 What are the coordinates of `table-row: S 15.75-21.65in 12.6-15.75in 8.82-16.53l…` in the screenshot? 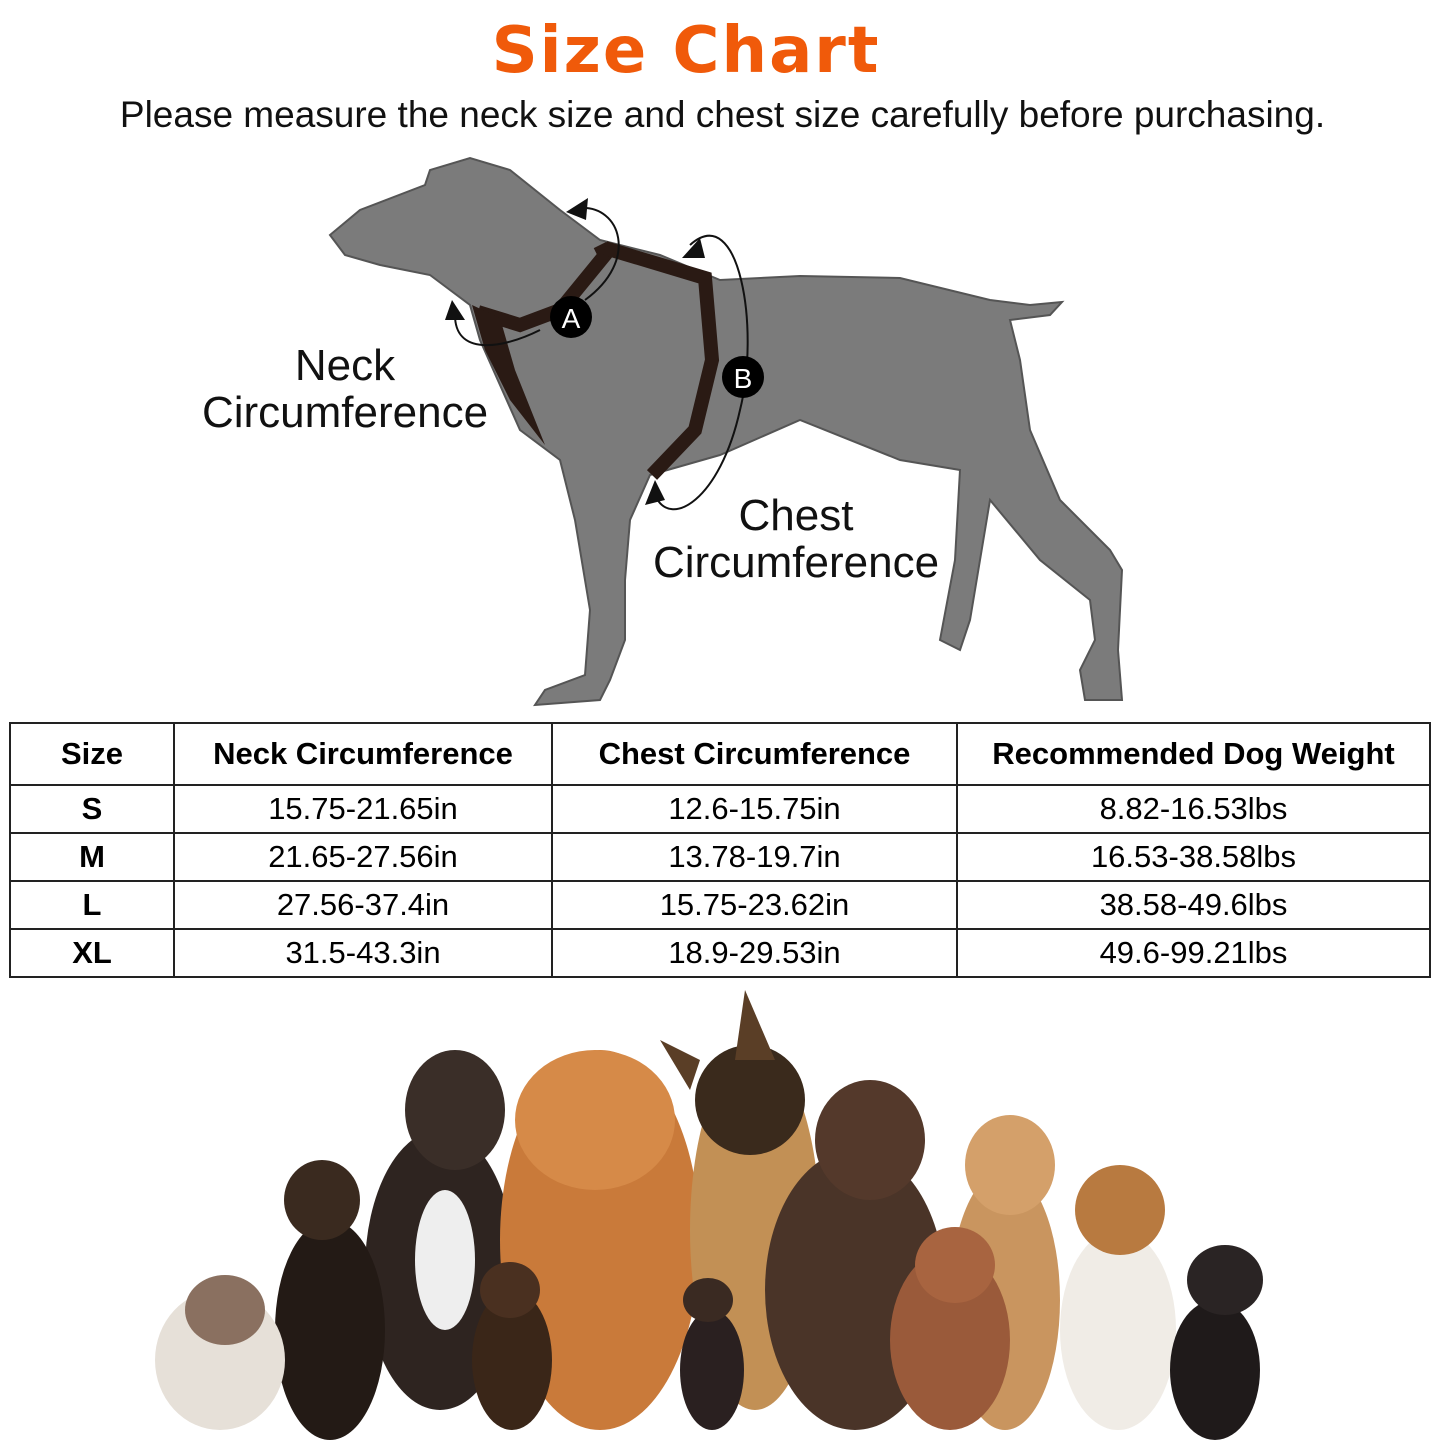 It's located at (720, 809).